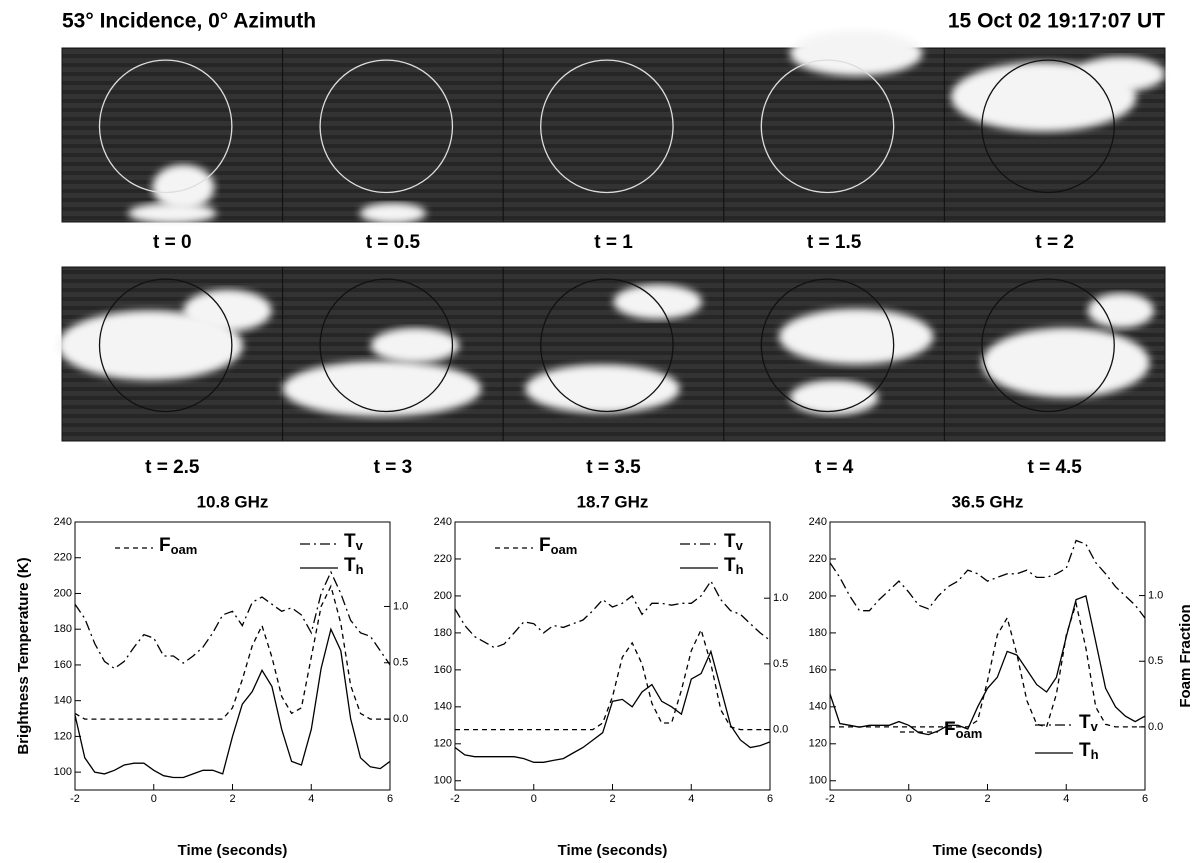 The image size is (1199, 863). What do you see at coordinates (1054, 242) in the screenshot?
I see `panel-label: t = 2` at bounding box center [1054, 242].